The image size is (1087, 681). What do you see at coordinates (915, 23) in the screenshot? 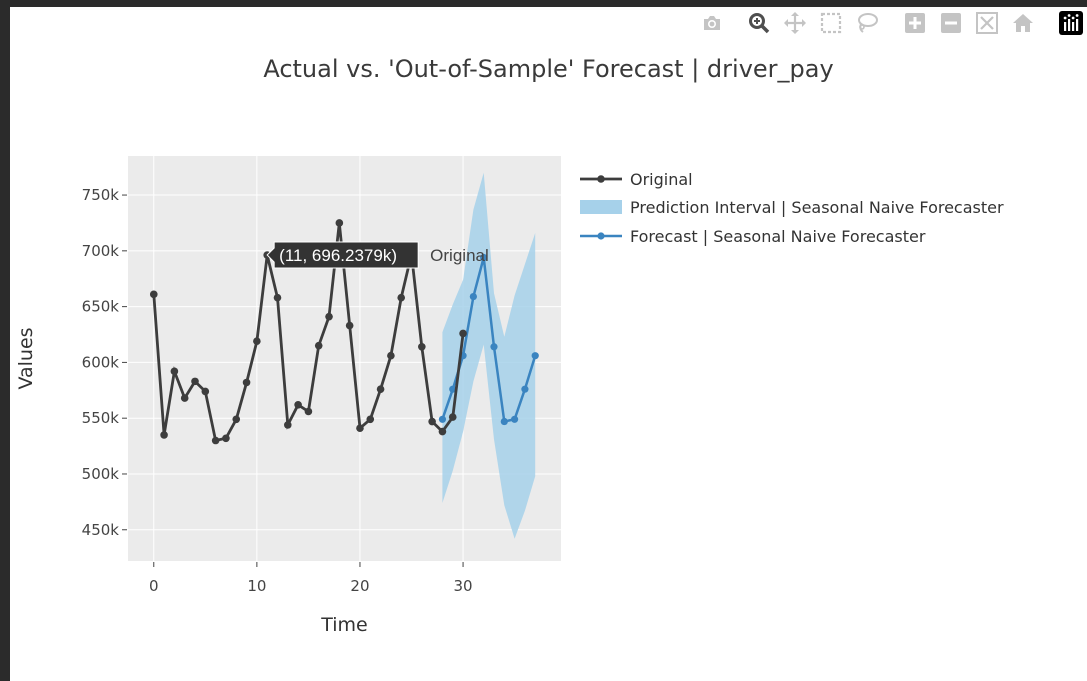
I see `zoom-in-icon` at bounding box center [915, 23].